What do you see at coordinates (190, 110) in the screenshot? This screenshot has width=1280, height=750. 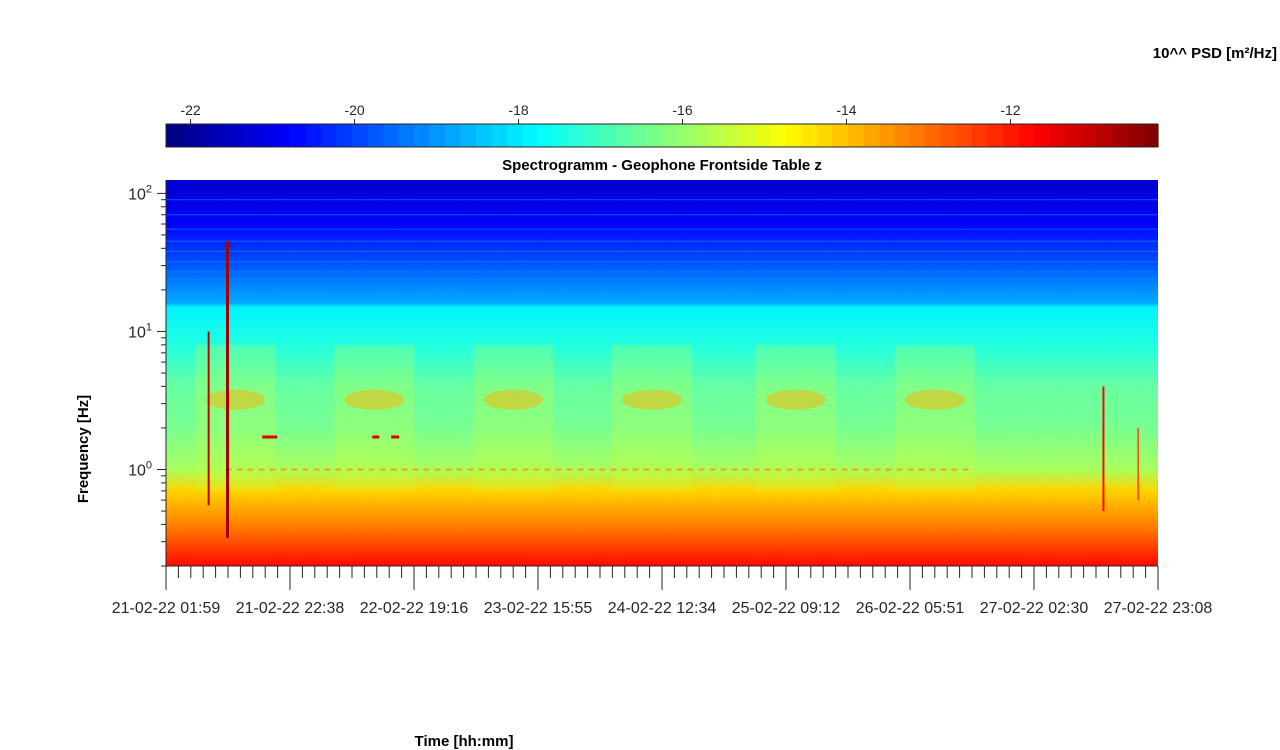 I see `colorbar-tick-label: -22` at bounding box center [190, 110].